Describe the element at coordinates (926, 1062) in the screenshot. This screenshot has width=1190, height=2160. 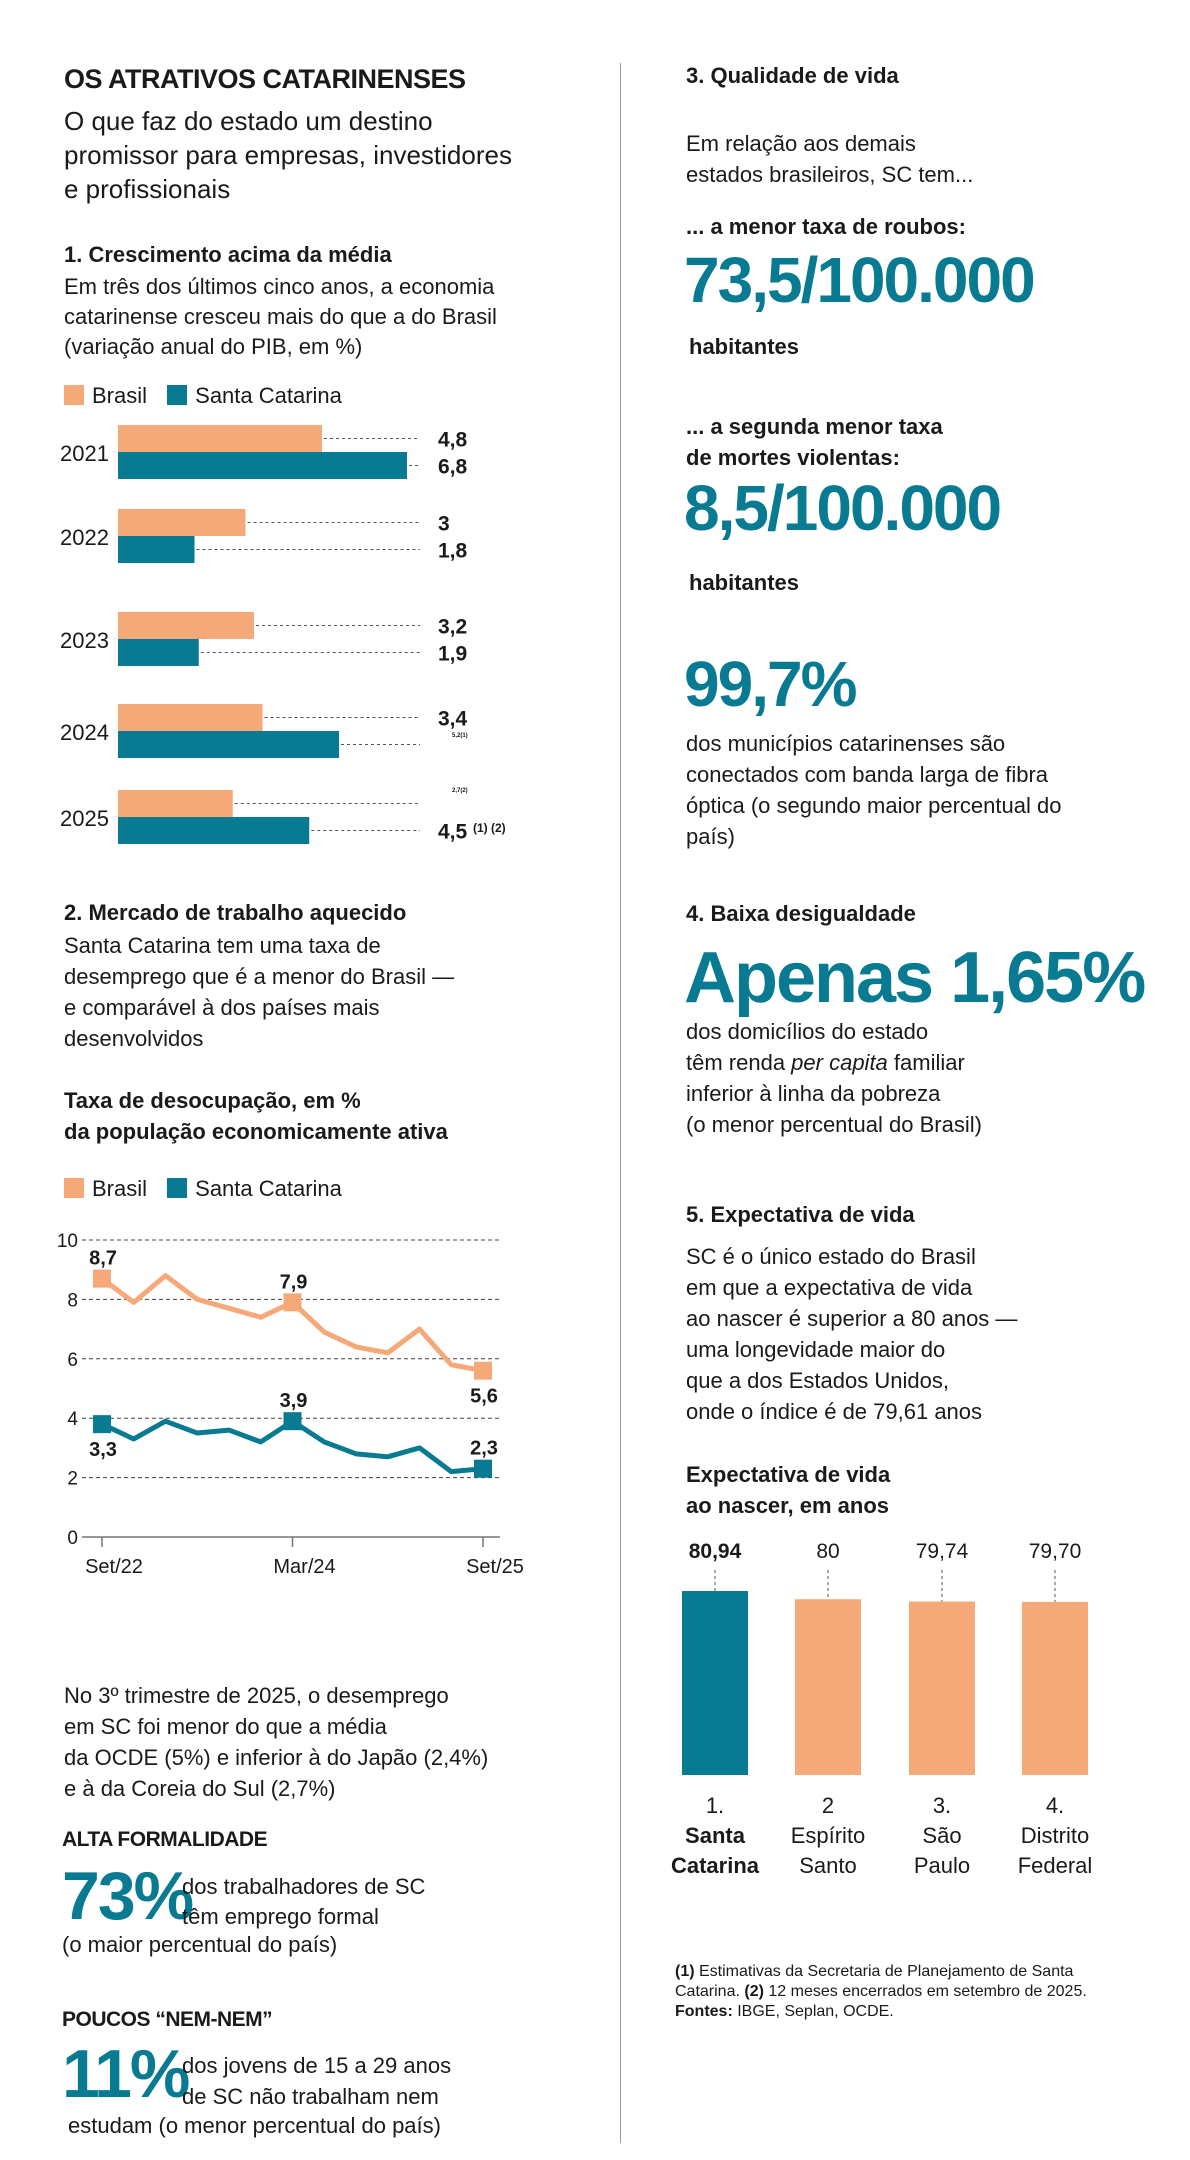
I see `text-part: familiar` at that location.